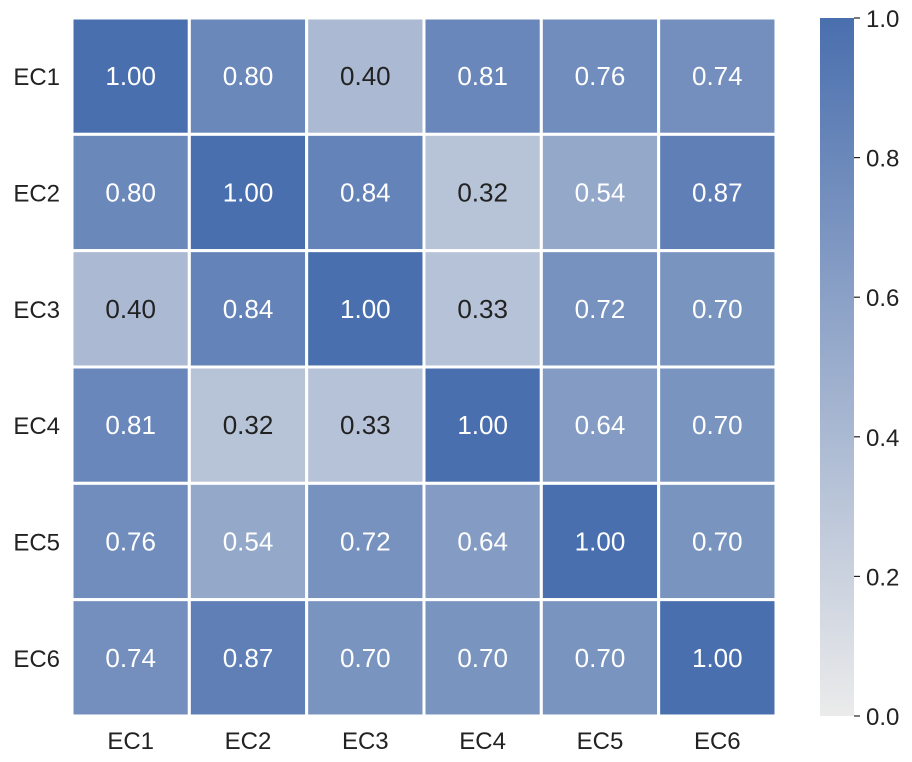  What do you see at coordinates (882, 19) in the screenshot?
I see `colorbar-tick-label: 1.0` at bounding box center [882, 19].